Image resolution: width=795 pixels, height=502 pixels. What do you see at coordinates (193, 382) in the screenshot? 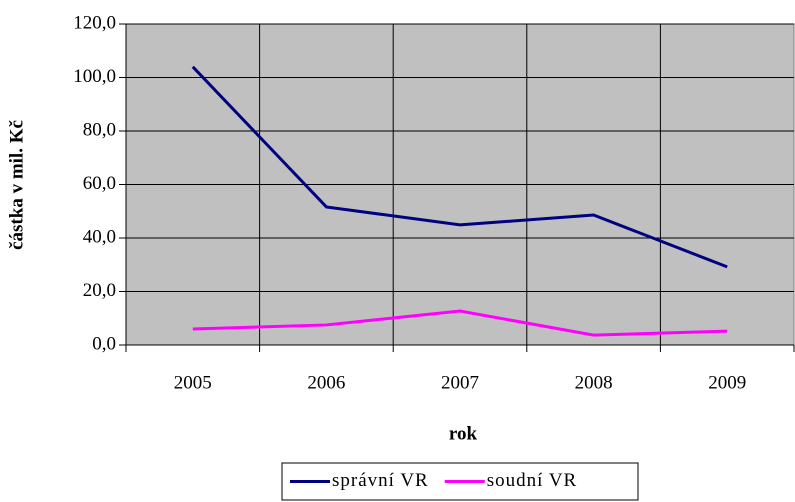
I see `x-tick-label: 2005` at bounding box center [193, 382].